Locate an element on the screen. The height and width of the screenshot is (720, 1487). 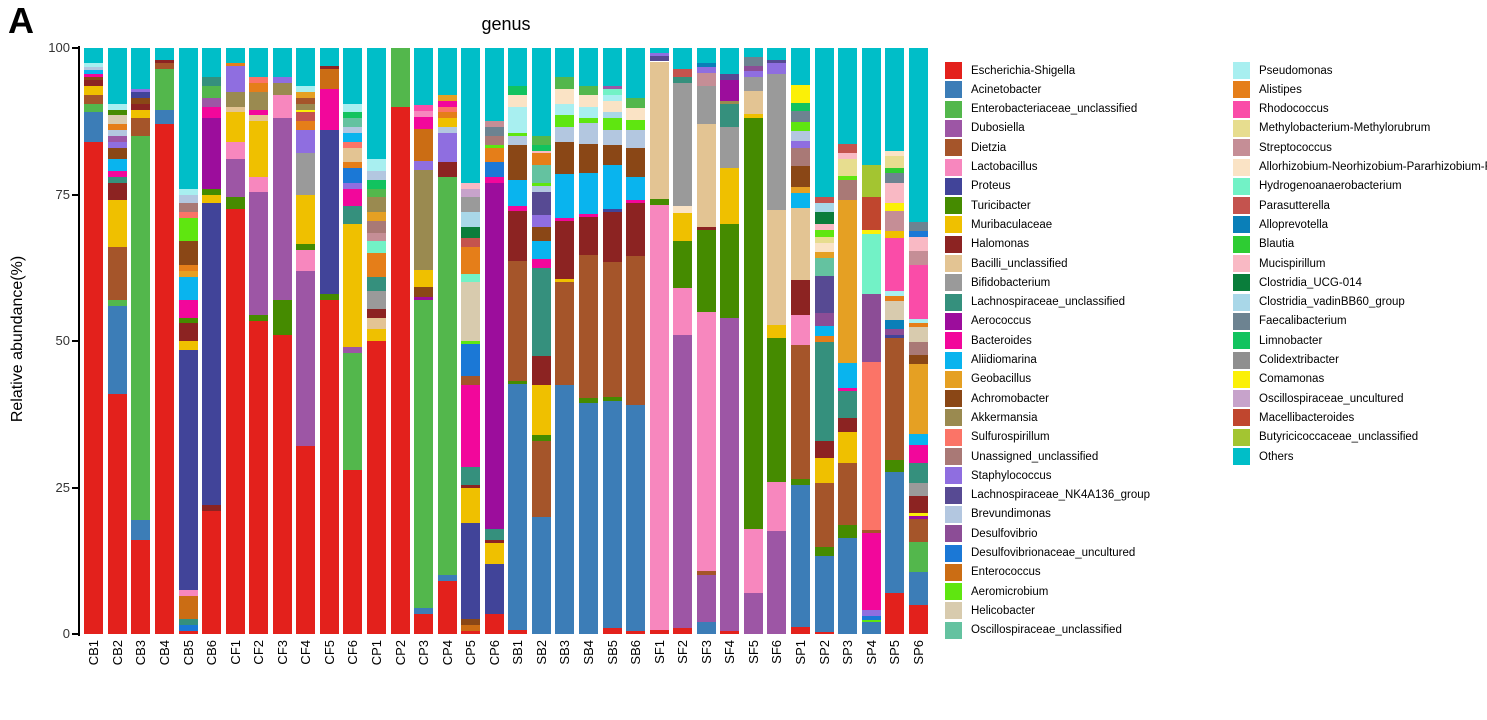
legend-label: Staphylococcus is located at coordinates (1011, 475).